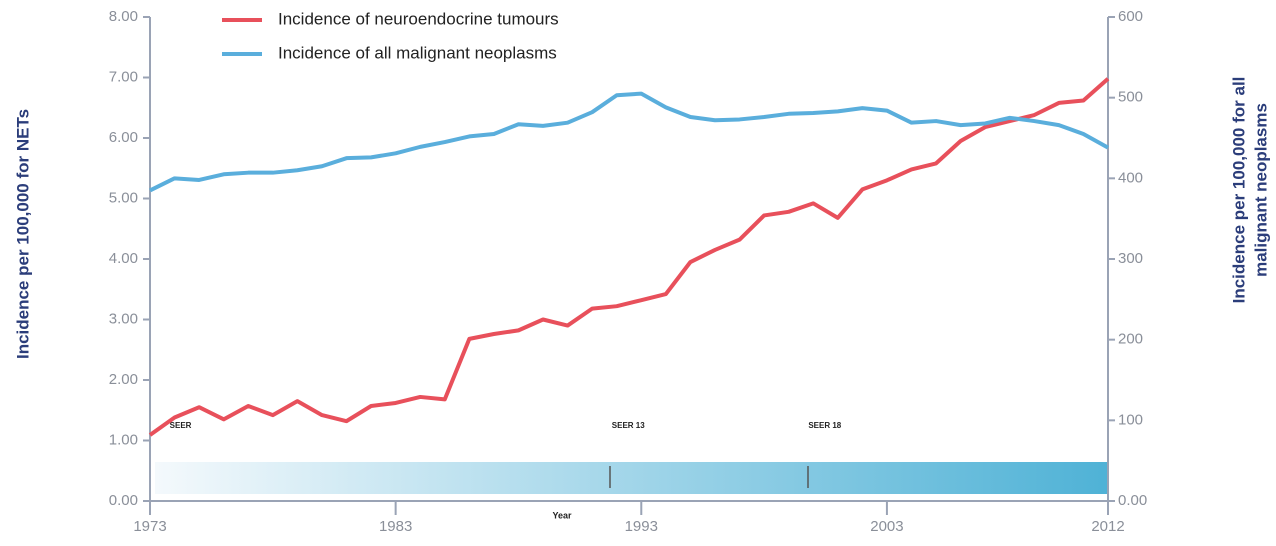  Describe the element at coordinates (629, 142) in the screenshot. I see `series-line` at that location.